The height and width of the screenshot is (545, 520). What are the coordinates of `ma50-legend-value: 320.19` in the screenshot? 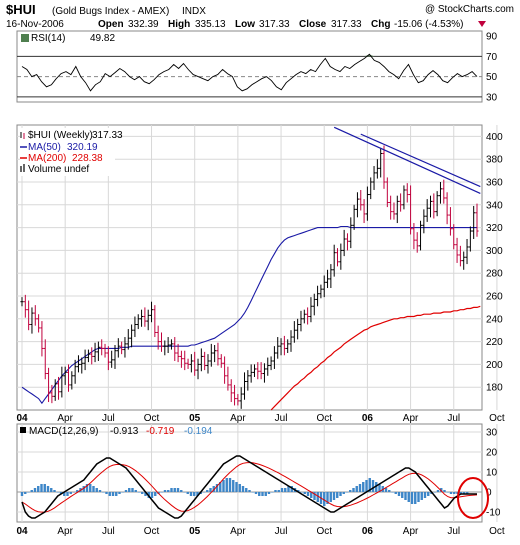 It's located at (82, 147).